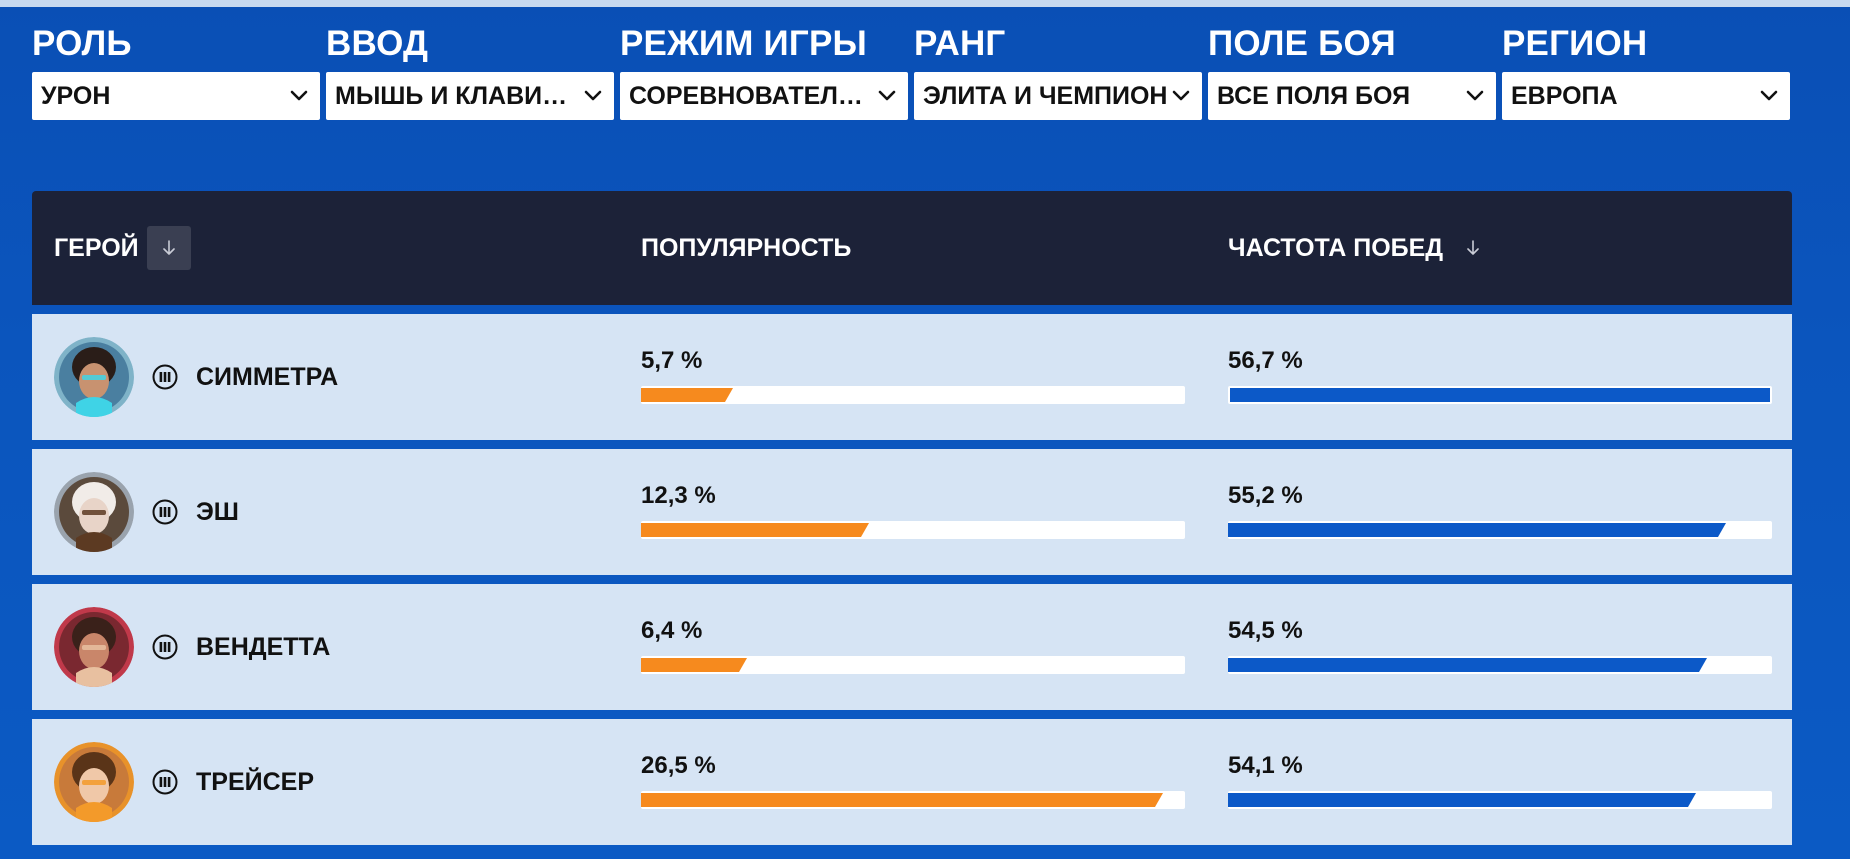  I want to click on table-row: ЭШ 12,3 % 55,2 %, so click(912, 512).